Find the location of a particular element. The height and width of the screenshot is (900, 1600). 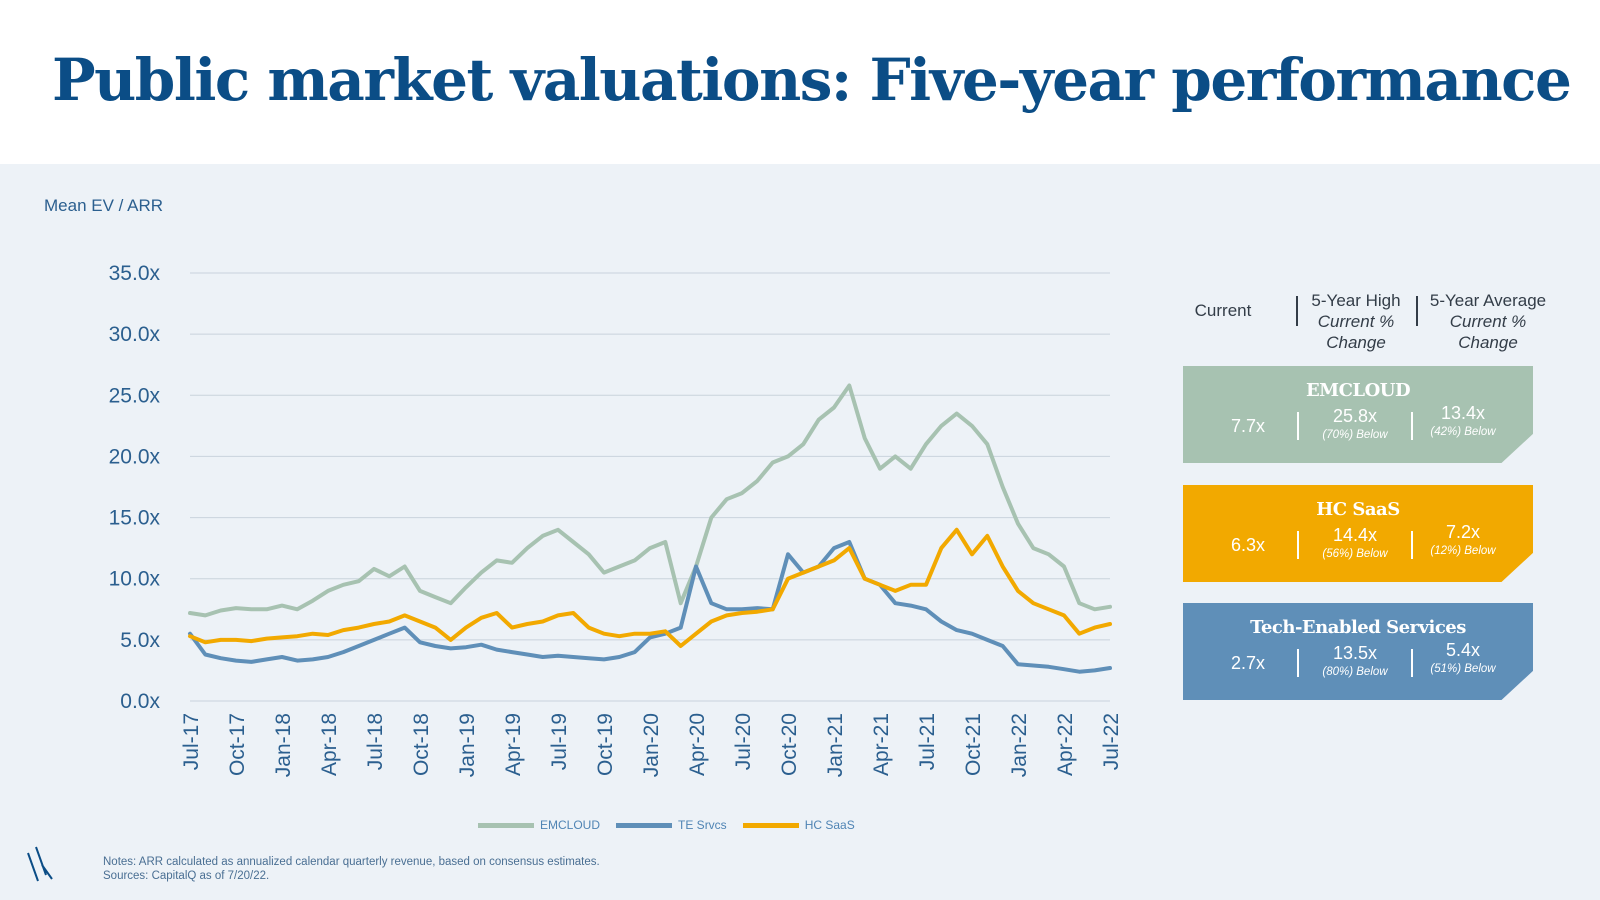

card-high-change: (70%) Below is located at coordinates (1355, 435).